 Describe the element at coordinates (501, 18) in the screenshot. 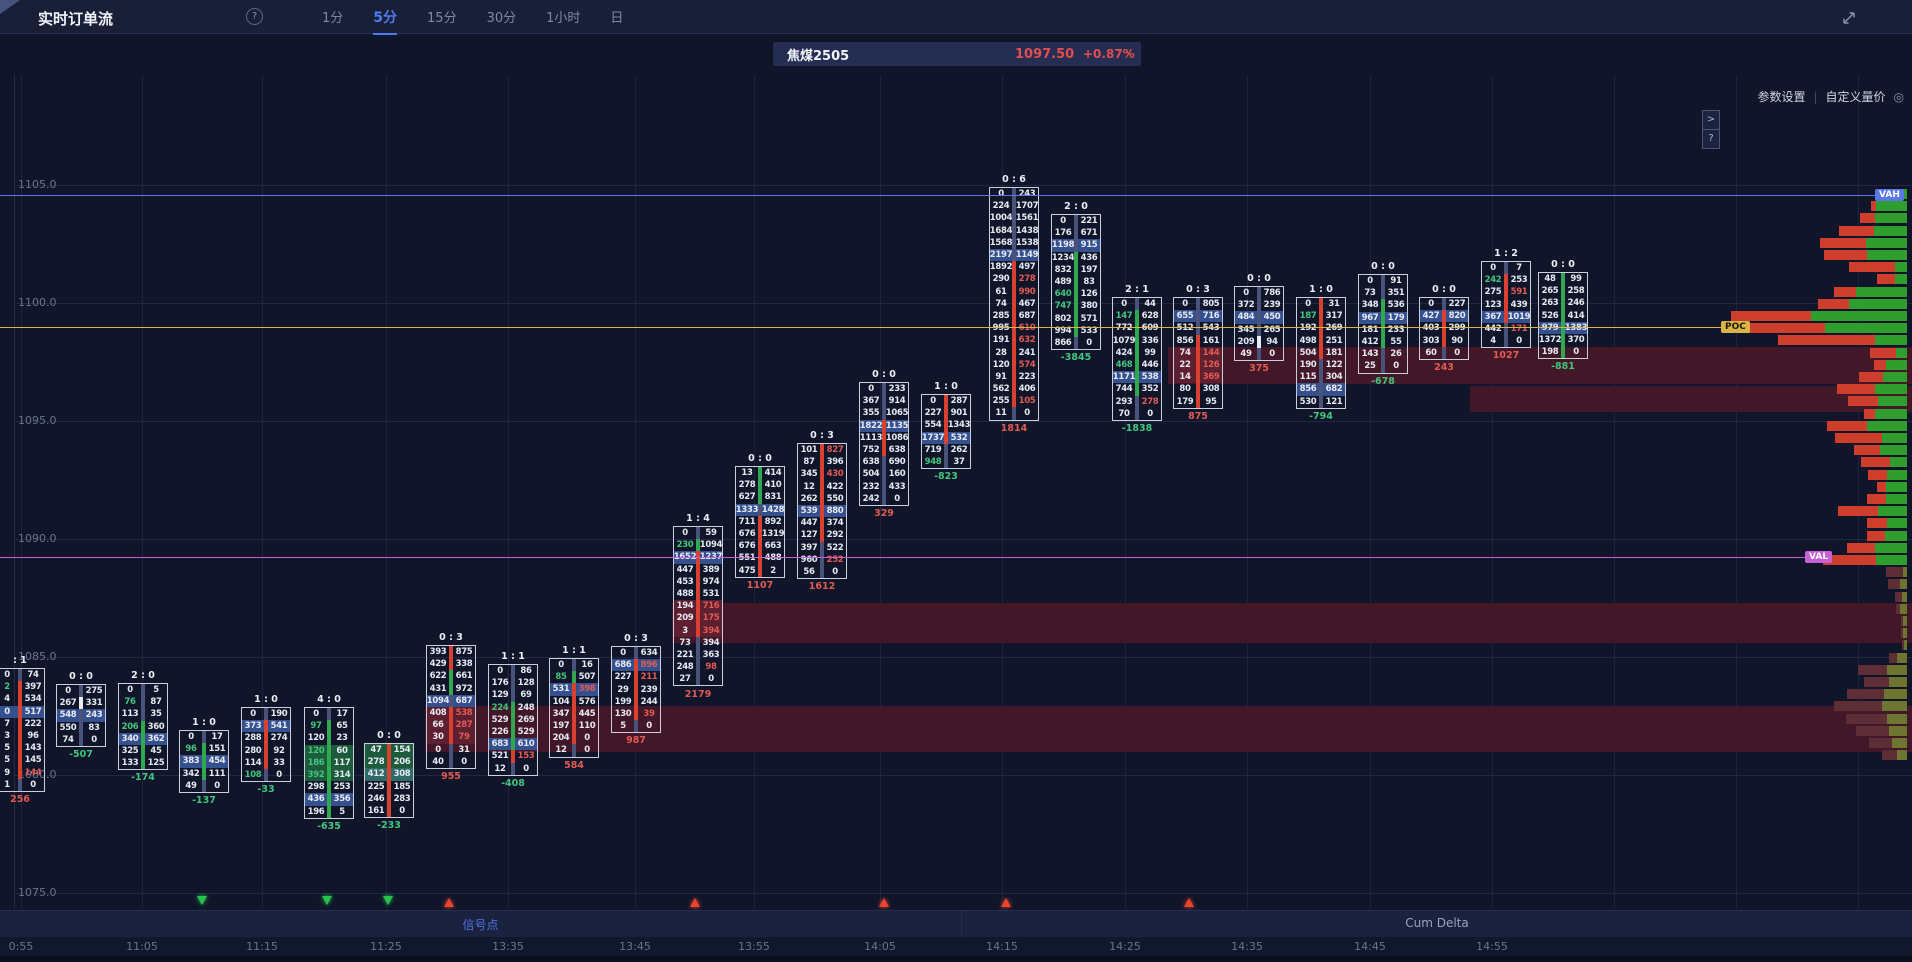

I see `tab-30分: 30分` at that location.